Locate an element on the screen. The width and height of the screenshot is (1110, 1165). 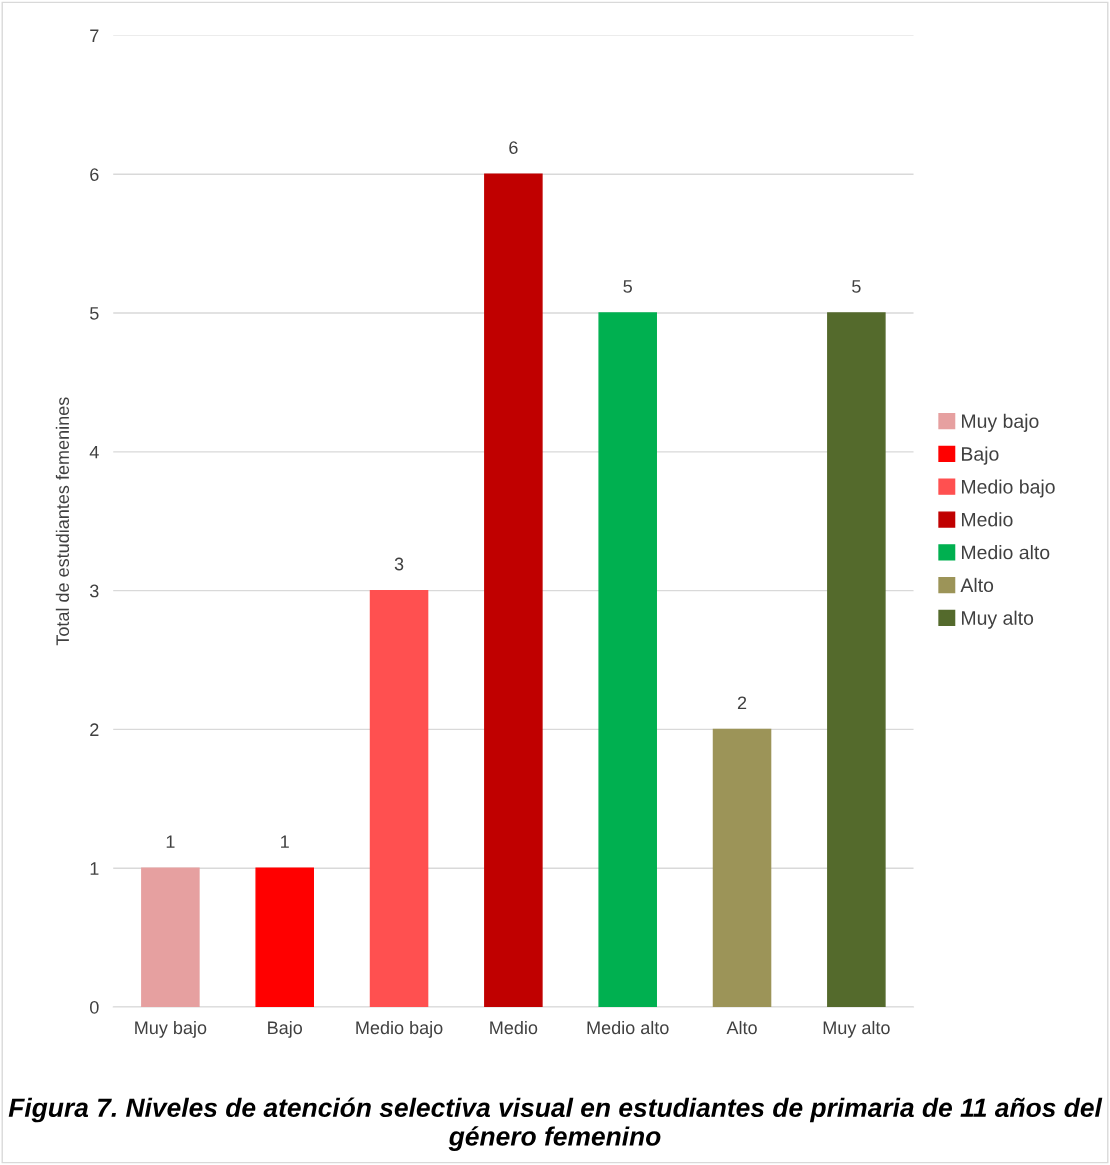
legend-label: Medio bajo is located at coordinates (1008, 488).